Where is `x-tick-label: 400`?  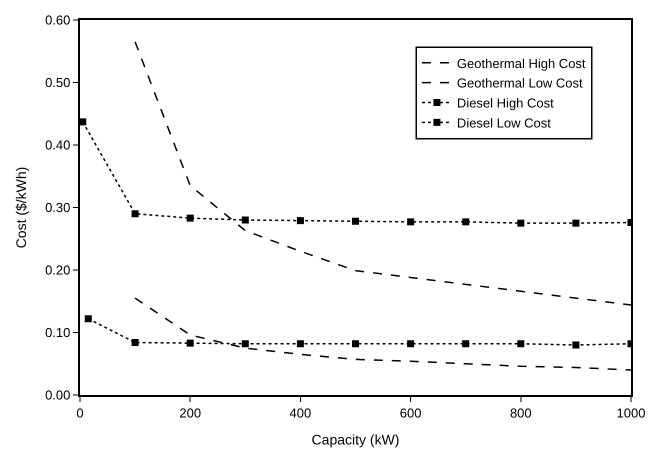 x-tick-label: 400 is located at coordinates (301, 413).